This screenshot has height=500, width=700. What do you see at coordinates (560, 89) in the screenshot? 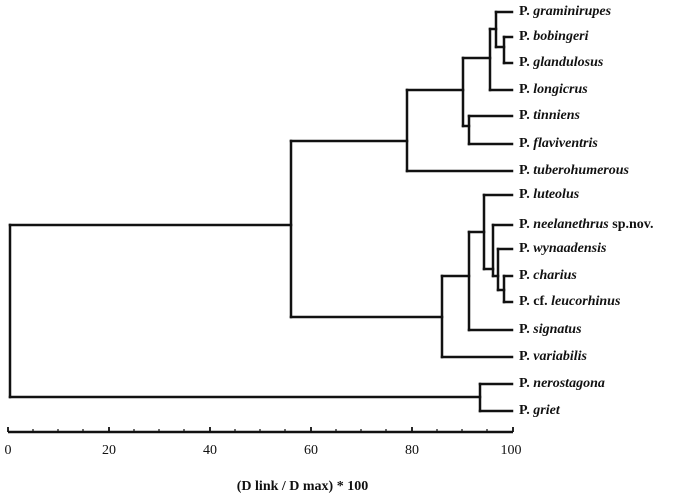
I see `leaf-epithet: longicrus` at bounding box center [560, 89].